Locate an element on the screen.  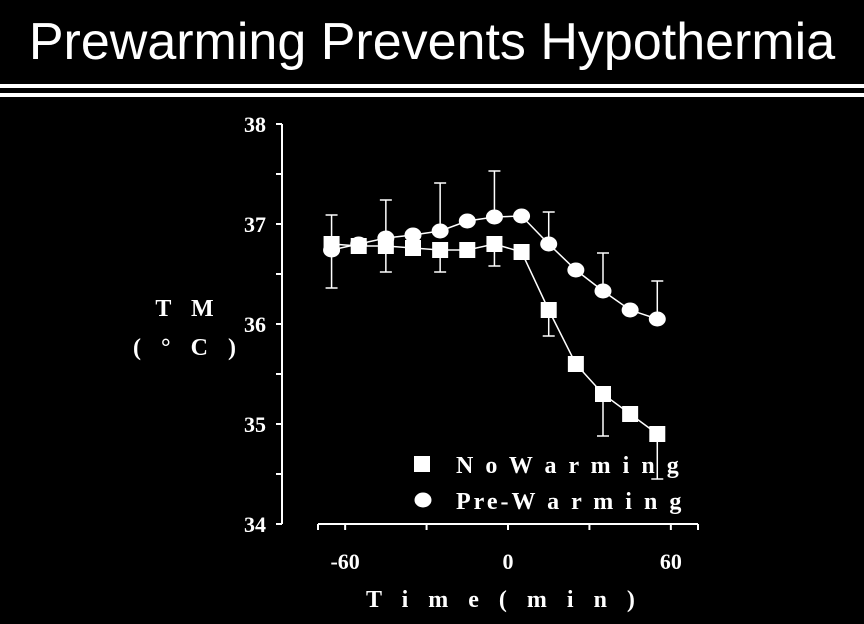
x-tick-label: 0 is located at coordinates (508, 561).